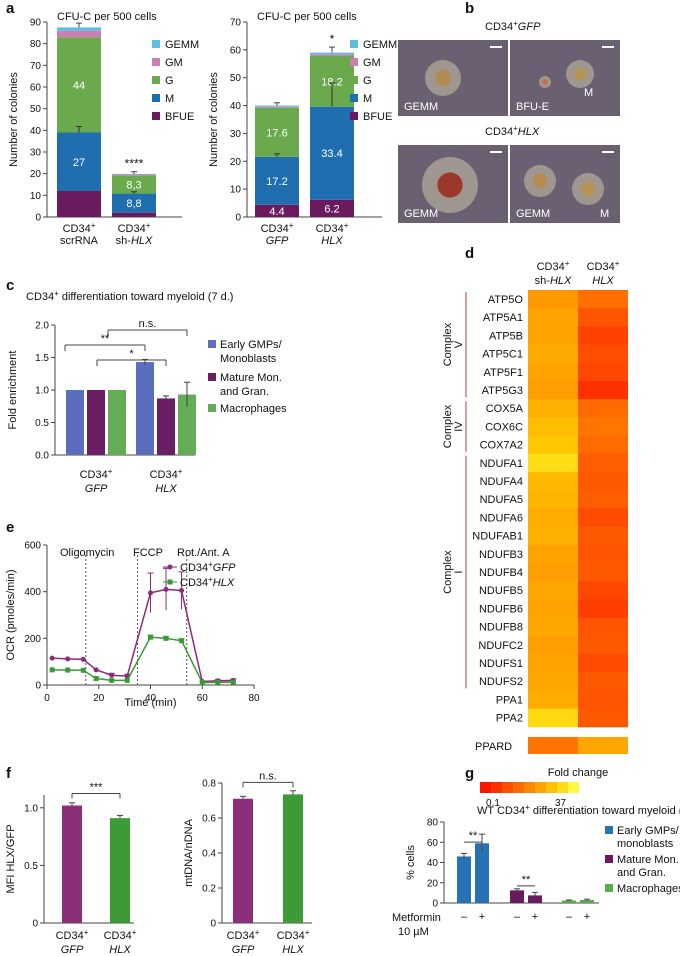 This screenshot has height=956, width=680. What do you see at coordinates (277, 106) in the screenshot?
I see `chart-a2-bar-0-gemm` at bounding box center [277, 106].